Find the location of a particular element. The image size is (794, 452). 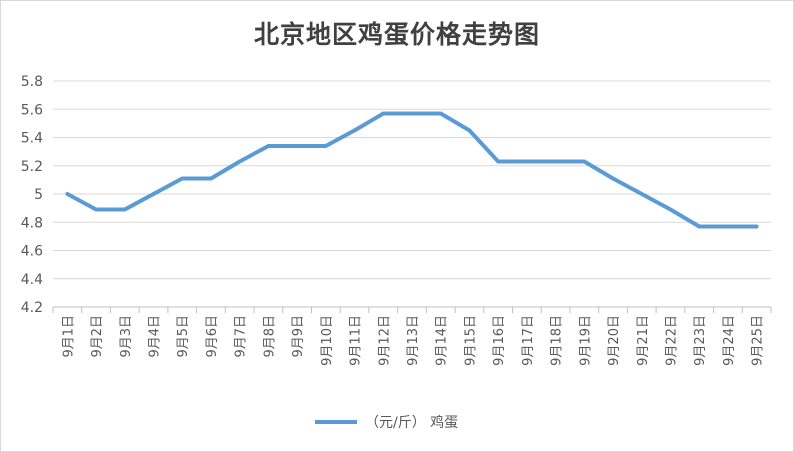

x-tick-label: 9月25日 is located at coordinates (758, 340).